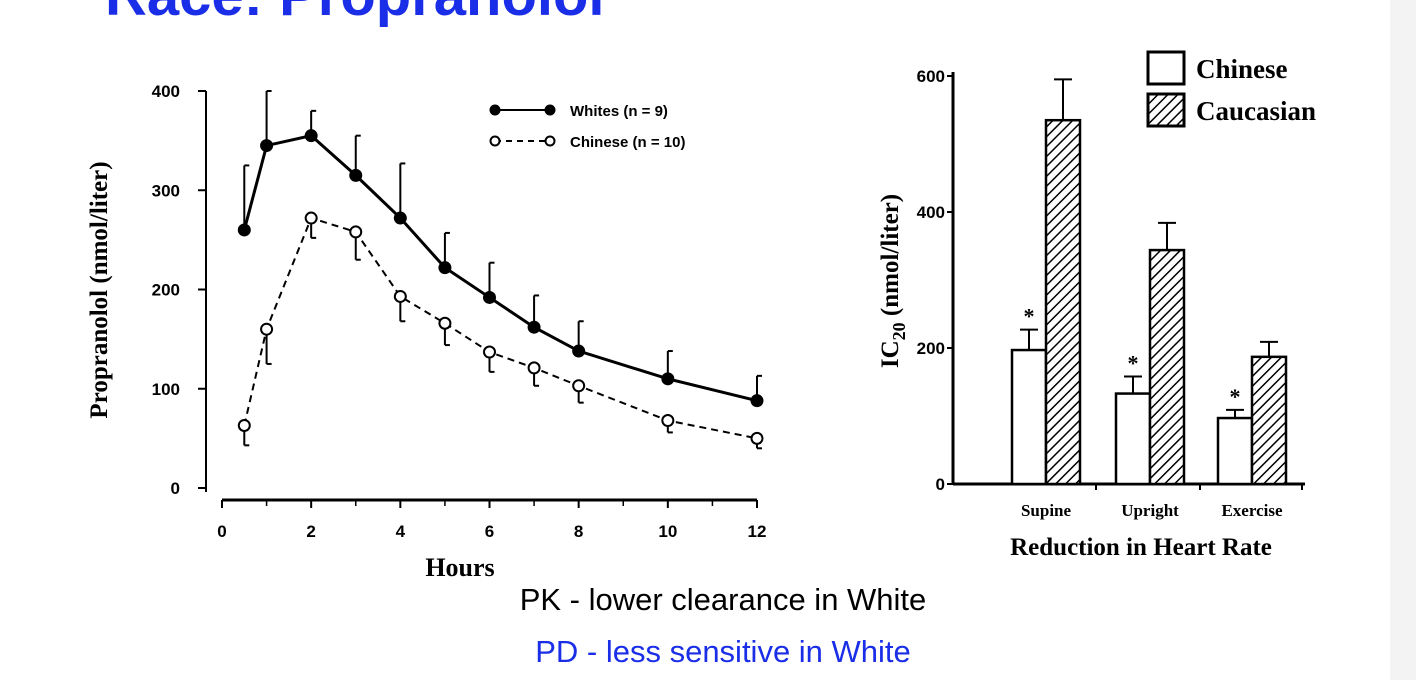 The width and height of the screenshot is (1416, 680). What do you see at coordinates (899, 331) in the screenshot?
I see `pd-y-label-subscript: 20` at bounding box center [899, 331].